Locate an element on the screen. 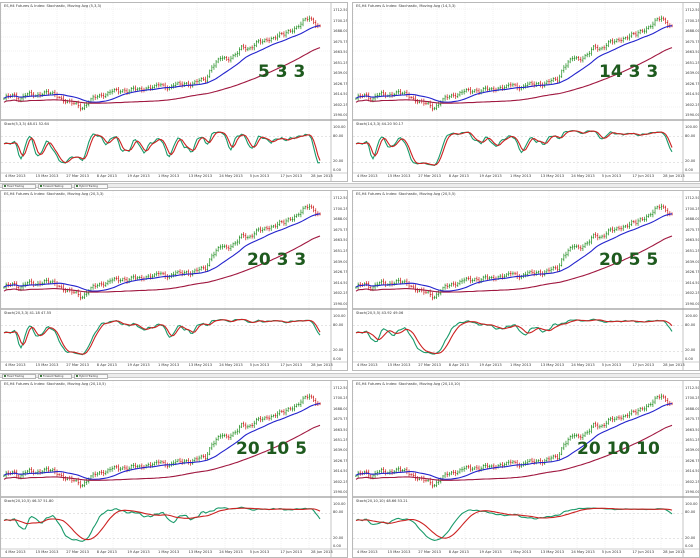  price-scale-label: 1639.00 is located at coordinates (340, 450).